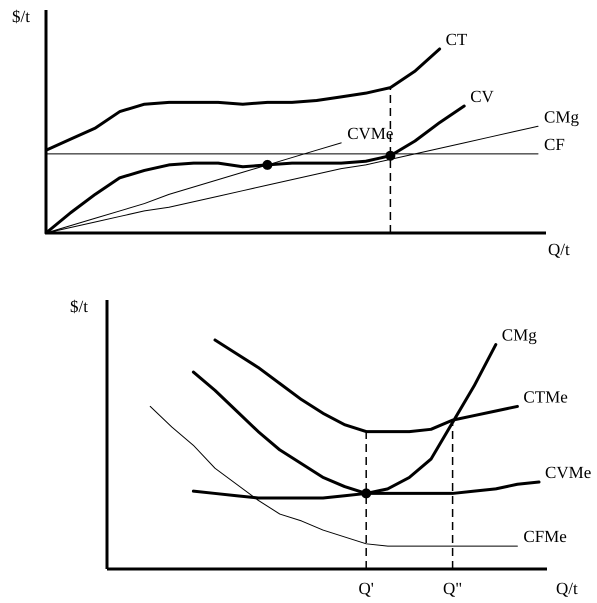 Image resolution: width=597 pixels, height=603 pixels. Describe the element at coordinates (545, 536) in the screenshot. I see `series-label: CFMe` at that location.